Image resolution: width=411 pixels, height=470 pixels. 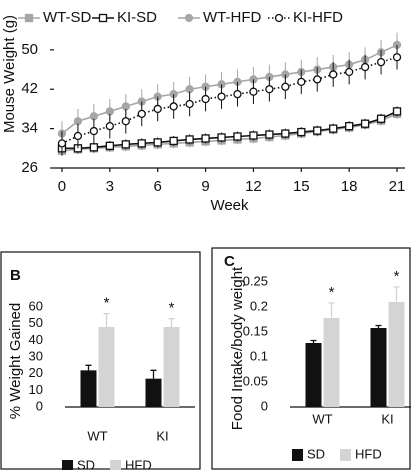 I want to click on y-tick-label: 40, so click(x=36, y=339).